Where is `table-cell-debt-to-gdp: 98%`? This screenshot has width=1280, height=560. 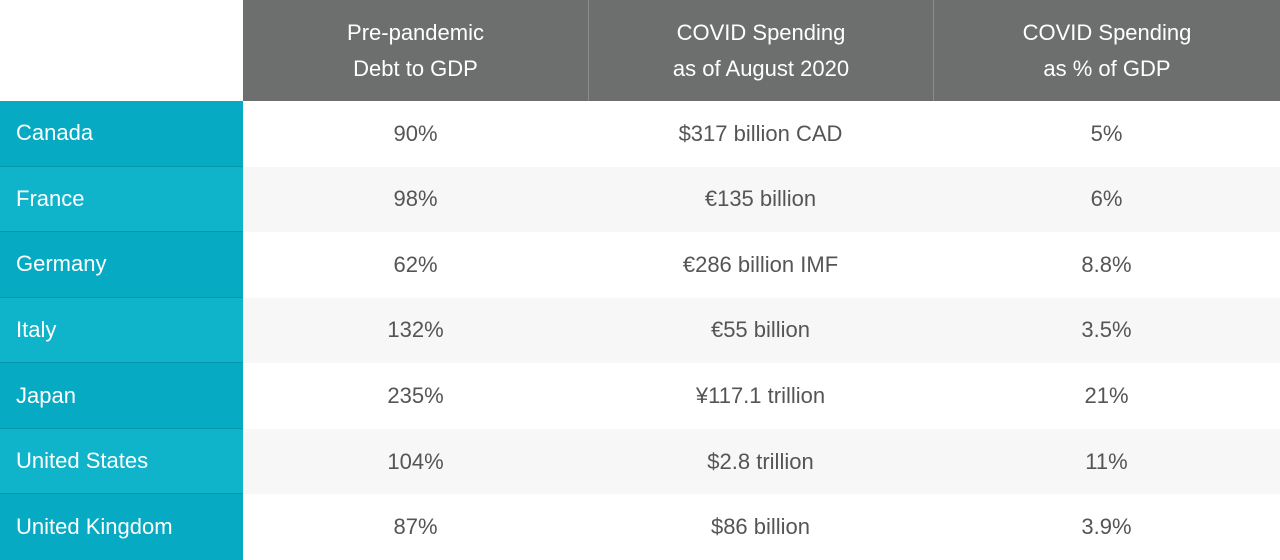 table-cell-debt-to-gdp: 98% is located at coordinates (415, 199).